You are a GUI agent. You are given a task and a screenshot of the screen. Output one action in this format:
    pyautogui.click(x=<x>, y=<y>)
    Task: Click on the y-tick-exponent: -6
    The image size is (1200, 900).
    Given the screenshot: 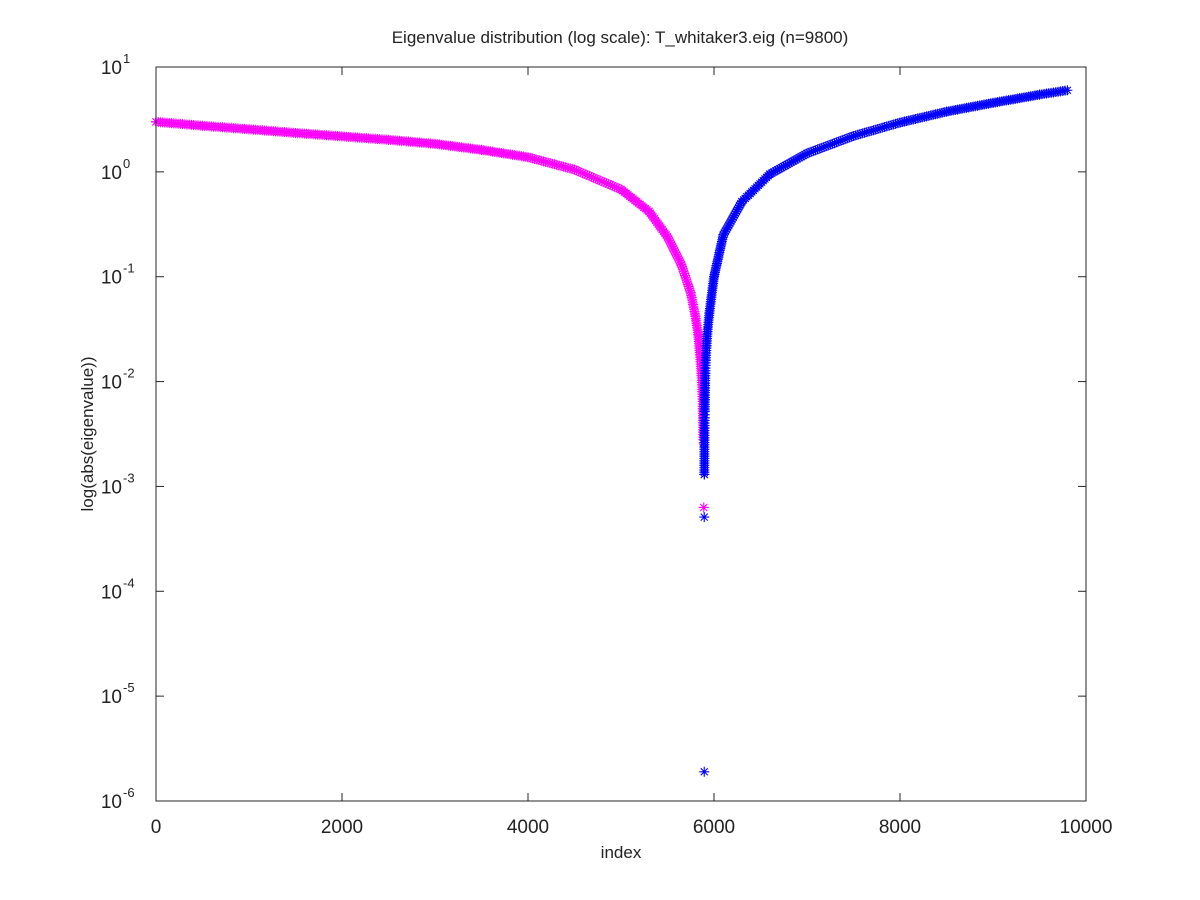 What is the action you would take?
    pyautogui.click(x=129, y=792)
    